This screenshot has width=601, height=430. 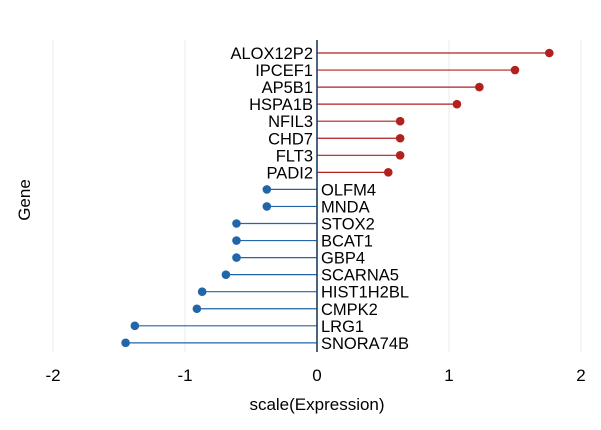 What do you see at coordinates (284, 71) in the screenshot?
I see `gene-label-ipcef1: IPCEF1` at bounding box center [284, 71].